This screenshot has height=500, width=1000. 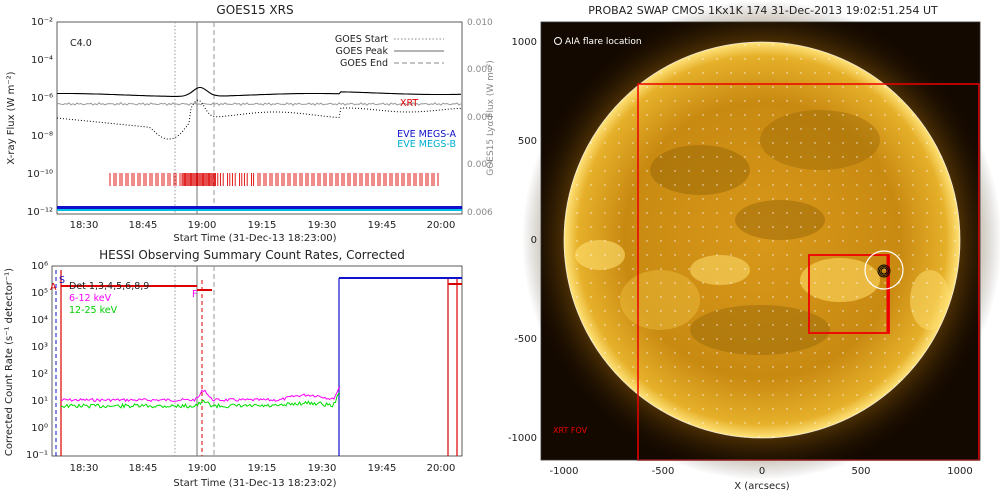 I want to click on swap-x-tick: -1000, so click(x=563, y=471).